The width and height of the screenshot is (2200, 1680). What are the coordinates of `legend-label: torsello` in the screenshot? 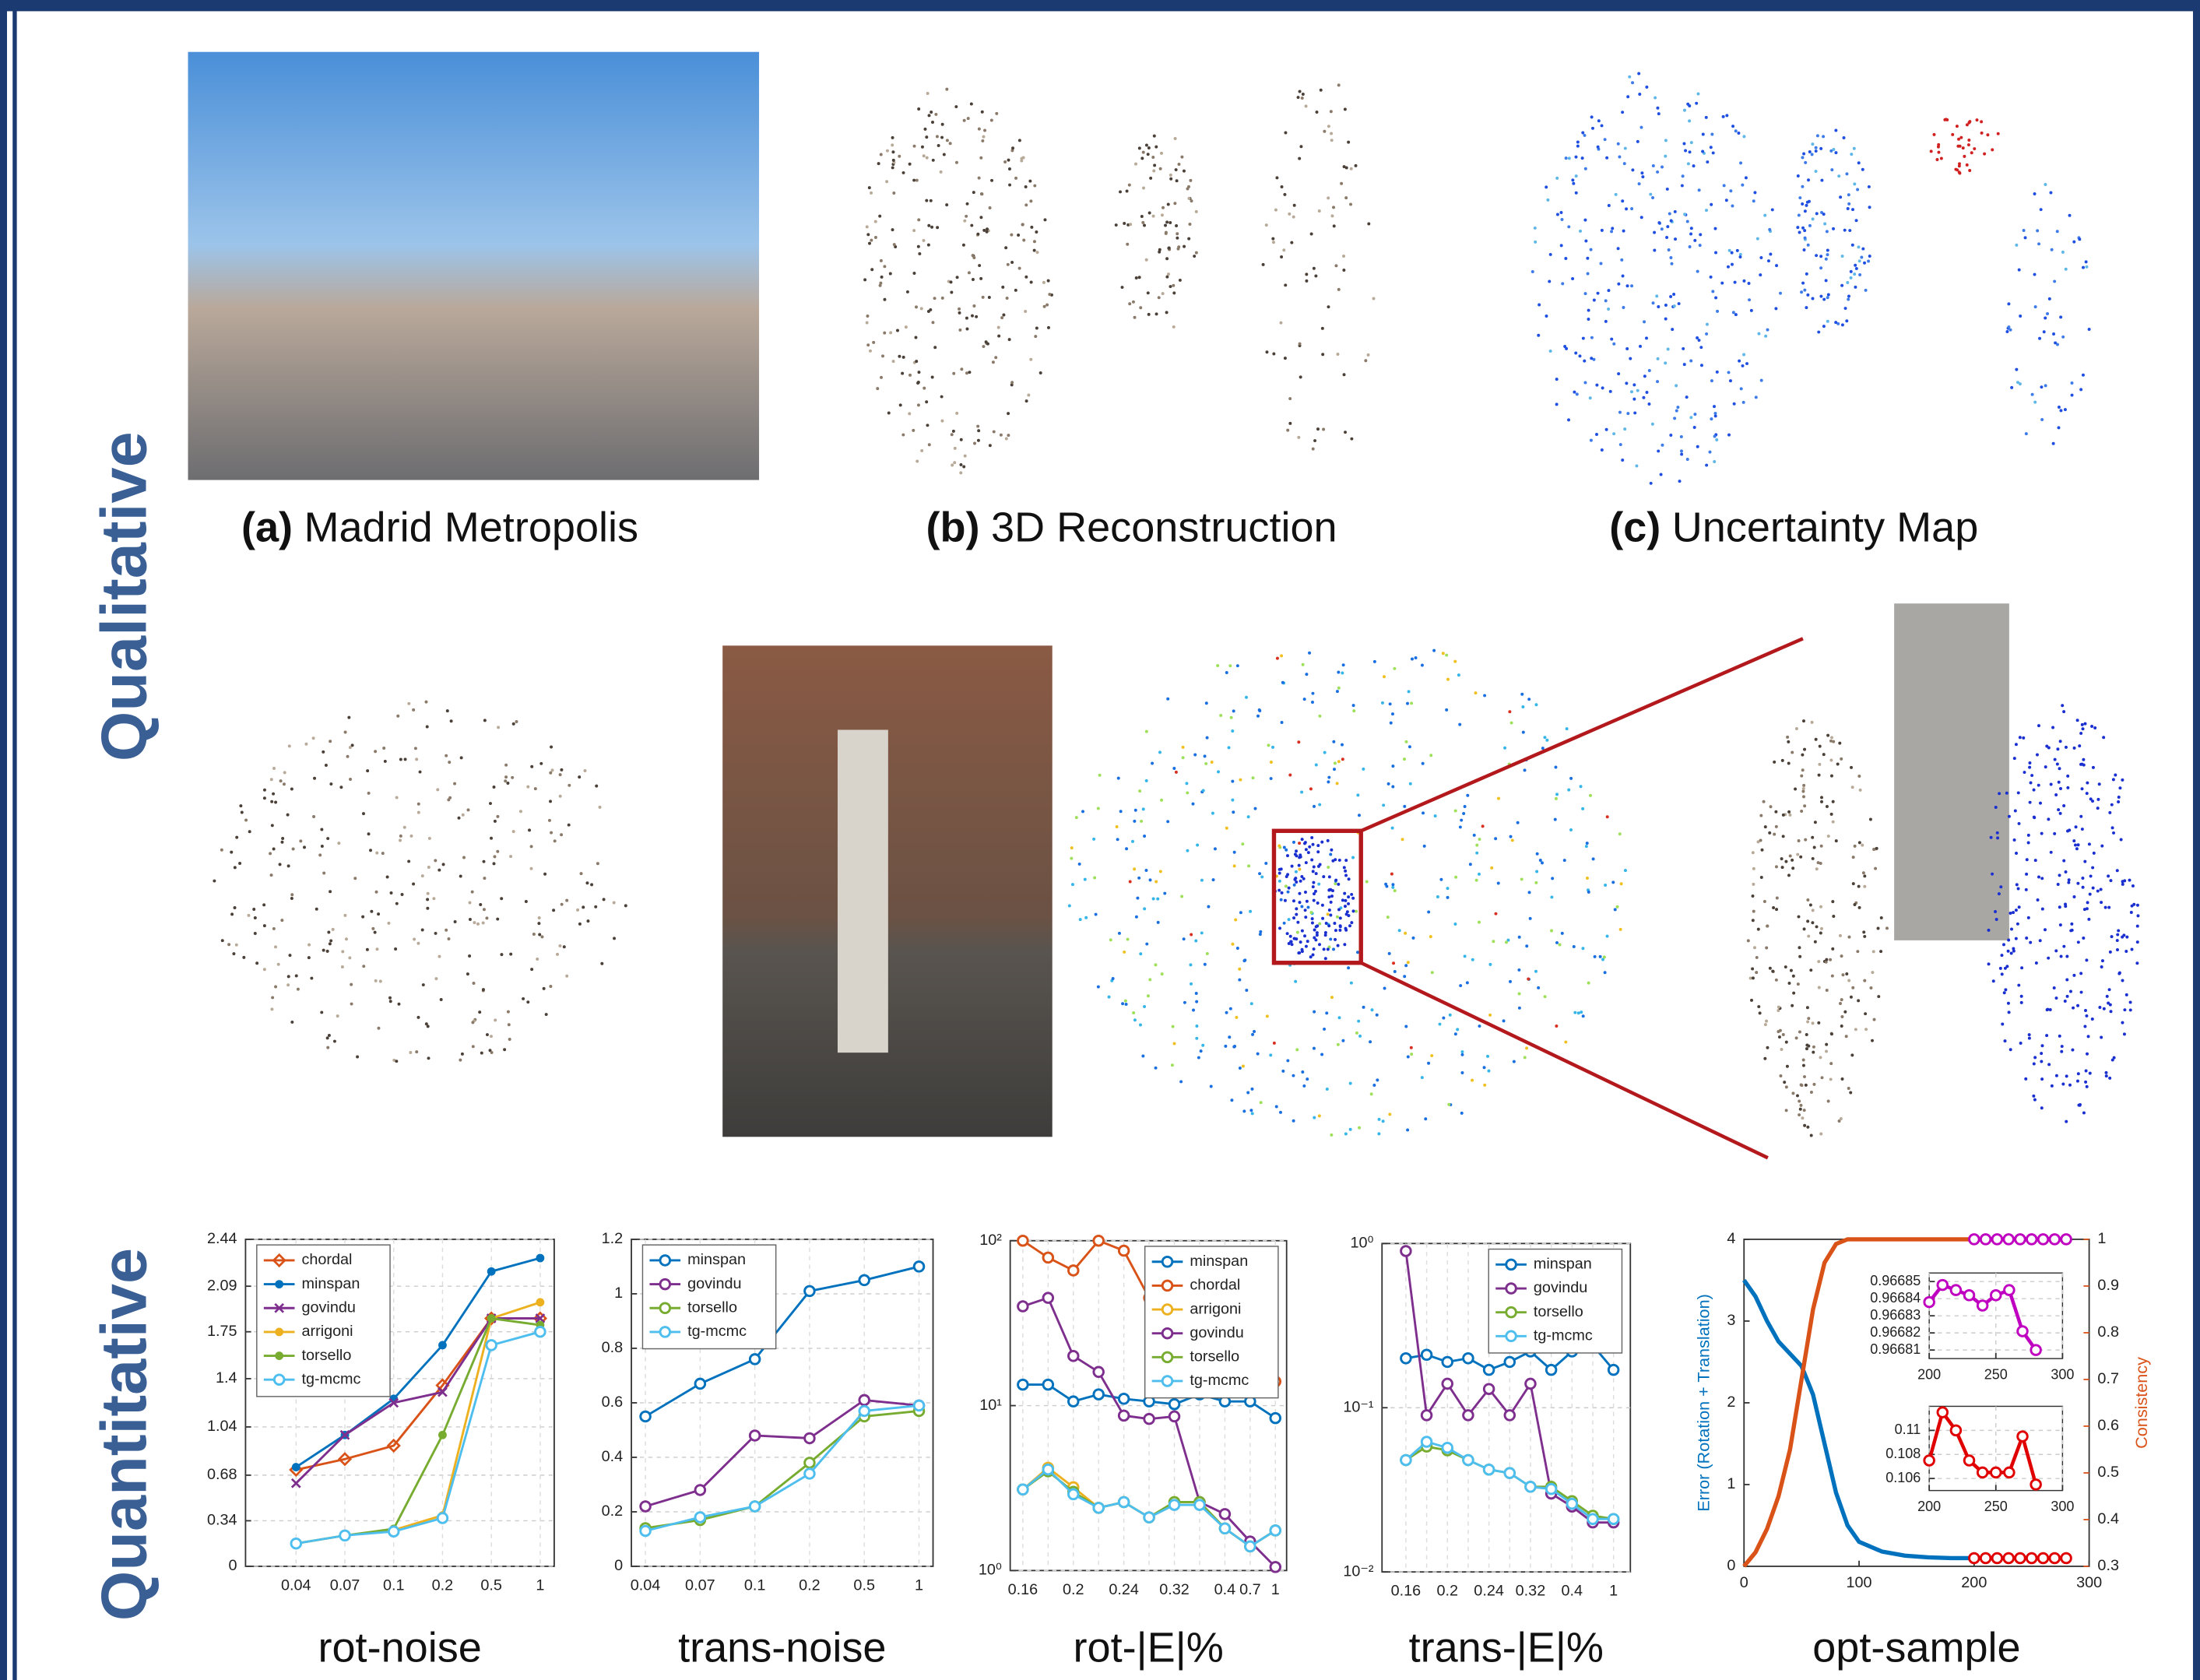 It's located at (1558, 1311).